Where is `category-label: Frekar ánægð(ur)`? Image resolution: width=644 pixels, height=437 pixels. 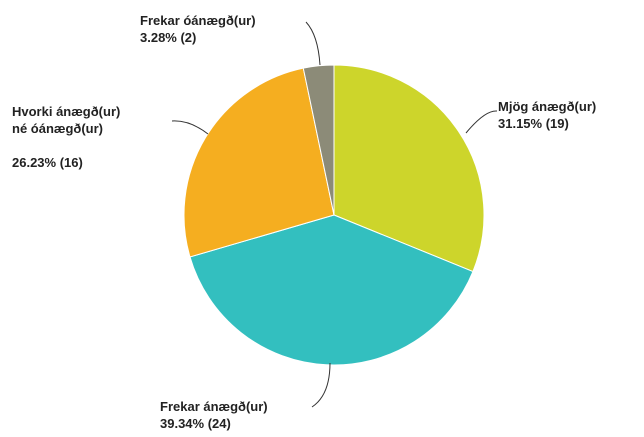
category-label: Frekar ánægð(ur) is located at coordinates (214, 406).